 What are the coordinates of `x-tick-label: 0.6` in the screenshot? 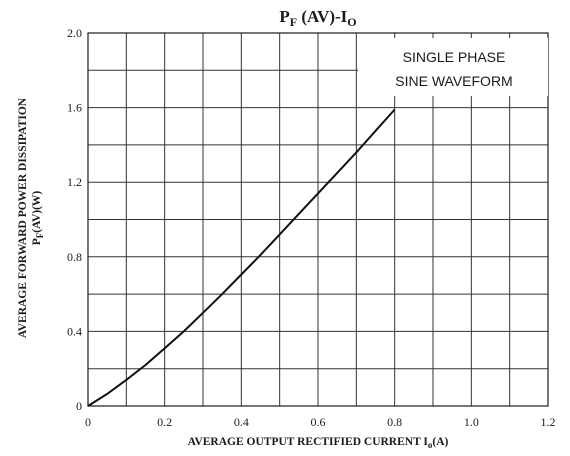 It's located at (318, 422).